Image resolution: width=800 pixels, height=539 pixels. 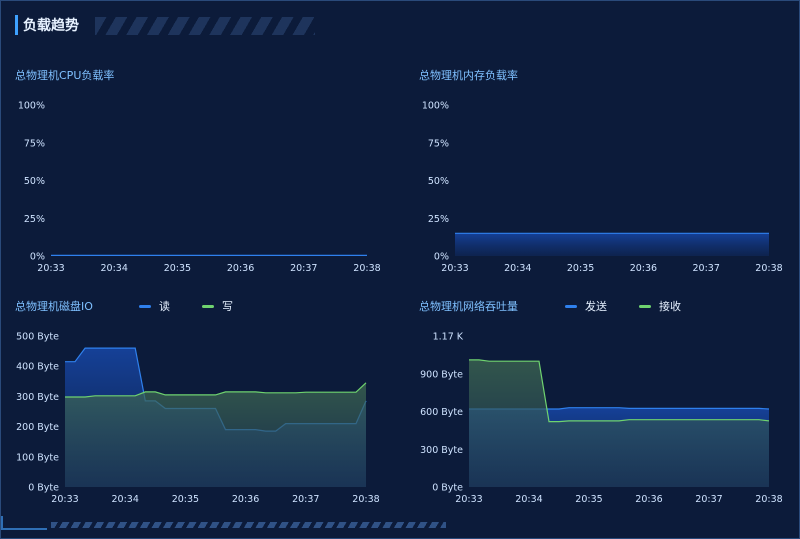 What do you see at coordinates (37, 457) in the screenshot?
I see `y-tick-label: 100 Byte` at bounding box center [37, 457].